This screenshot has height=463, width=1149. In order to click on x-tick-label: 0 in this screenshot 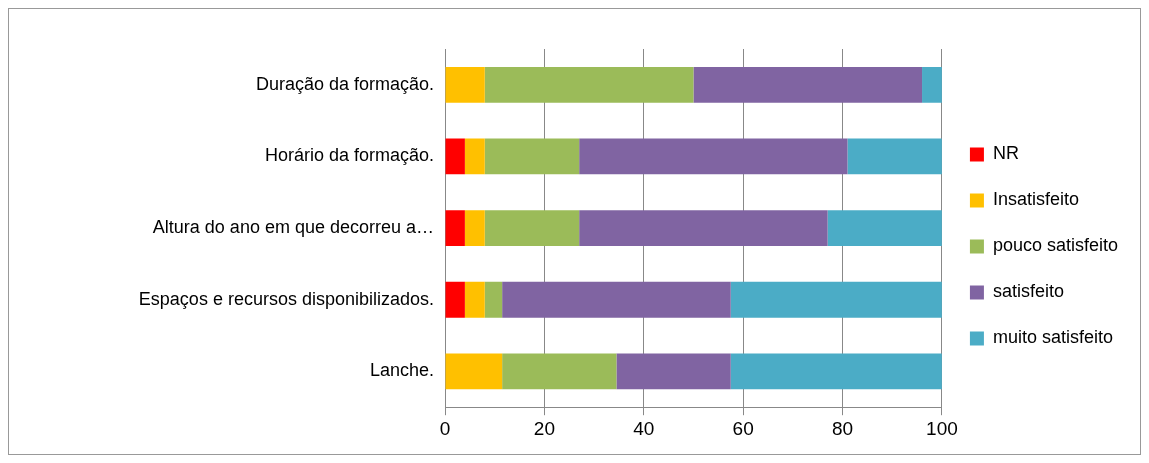, I will do `click(445, 428)`.